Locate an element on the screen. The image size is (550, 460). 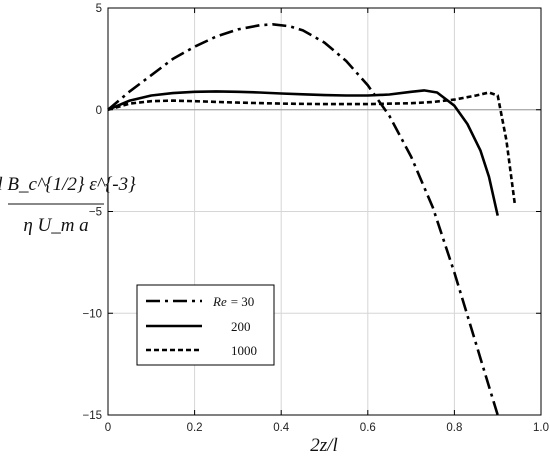
y-axis-label-denominator: η U_m a is located at coordinates (55, 225).